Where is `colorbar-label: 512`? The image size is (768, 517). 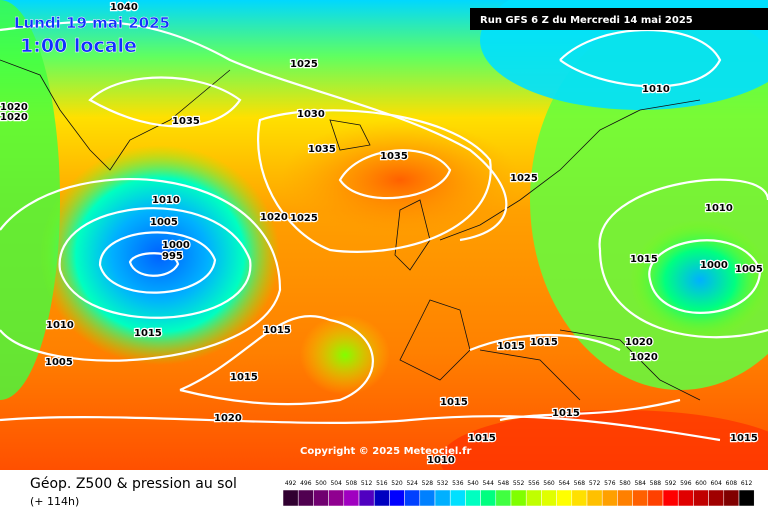 colorbar-label: 512 is located at coordinates (367, 483).